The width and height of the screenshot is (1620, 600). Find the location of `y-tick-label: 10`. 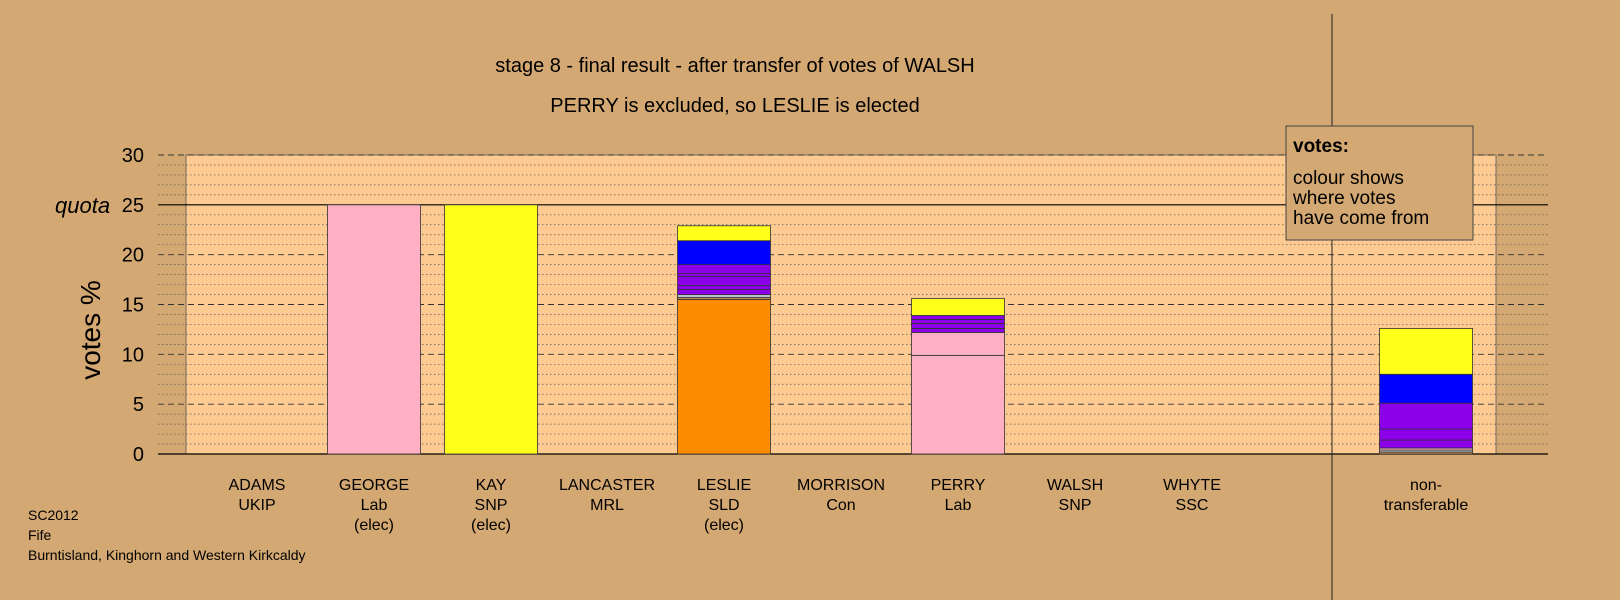

y-tick-label: 10 is located at coordinates (133, 355).